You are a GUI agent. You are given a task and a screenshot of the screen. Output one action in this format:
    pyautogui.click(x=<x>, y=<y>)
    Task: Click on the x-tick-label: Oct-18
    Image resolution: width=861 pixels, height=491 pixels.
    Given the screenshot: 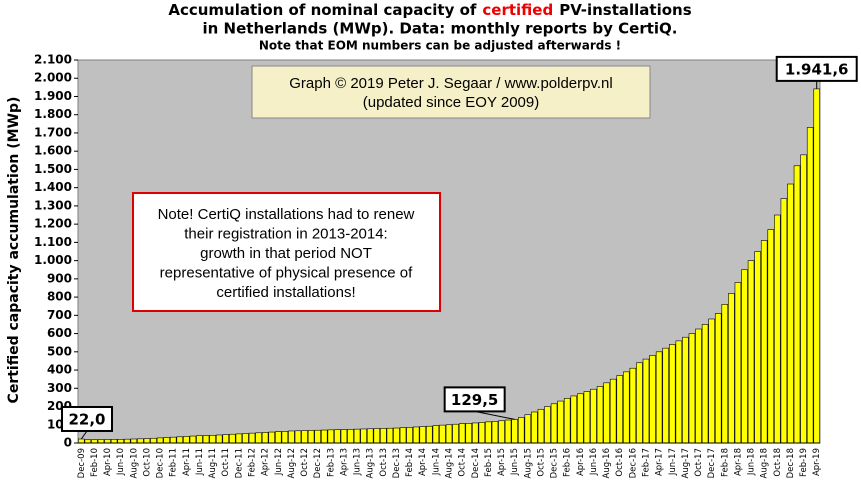 What is the action you would take?
    pyautogui.click(x=778, y=462)
    